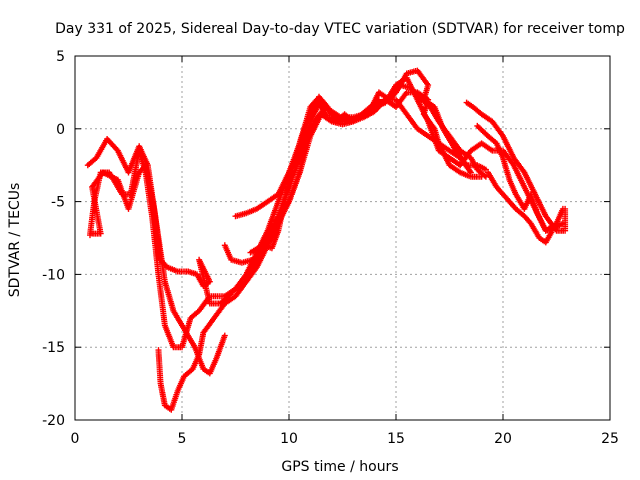 Image resolution: width=640 pixels, height=480 pixels. Describe the element at coordinates (396, 439) in the screenshot. I see `x-tick-label: 15` at that location.